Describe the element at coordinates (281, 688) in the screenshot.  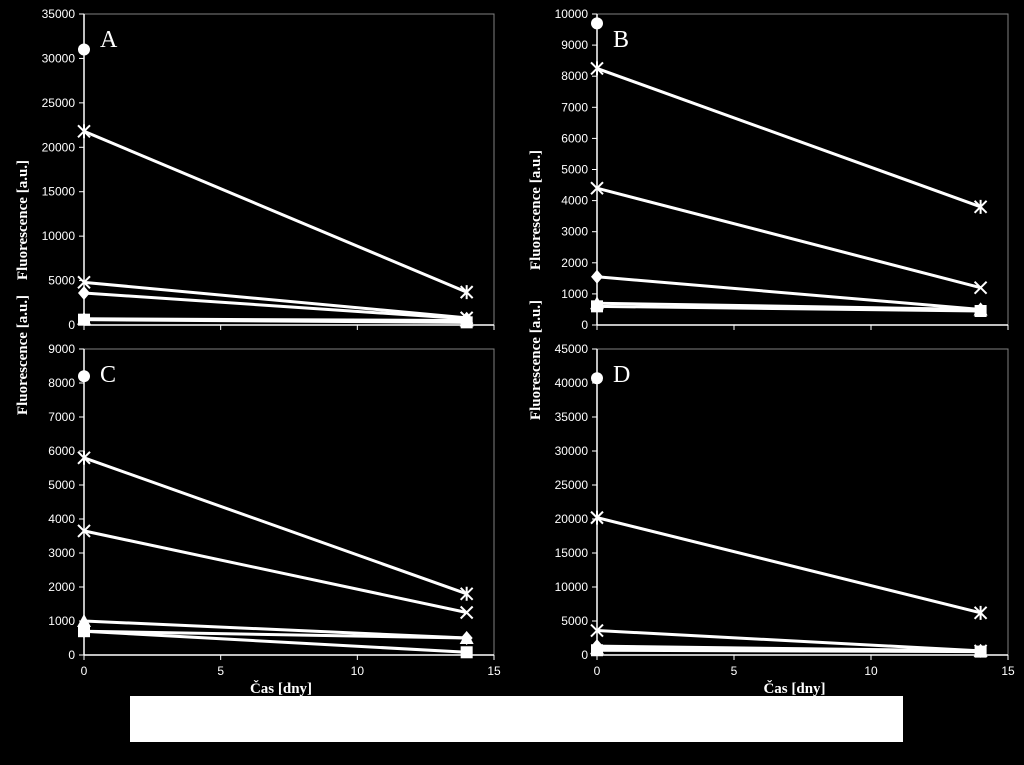
I see `panel-c-xlabel: Čas [dny]` at that location.